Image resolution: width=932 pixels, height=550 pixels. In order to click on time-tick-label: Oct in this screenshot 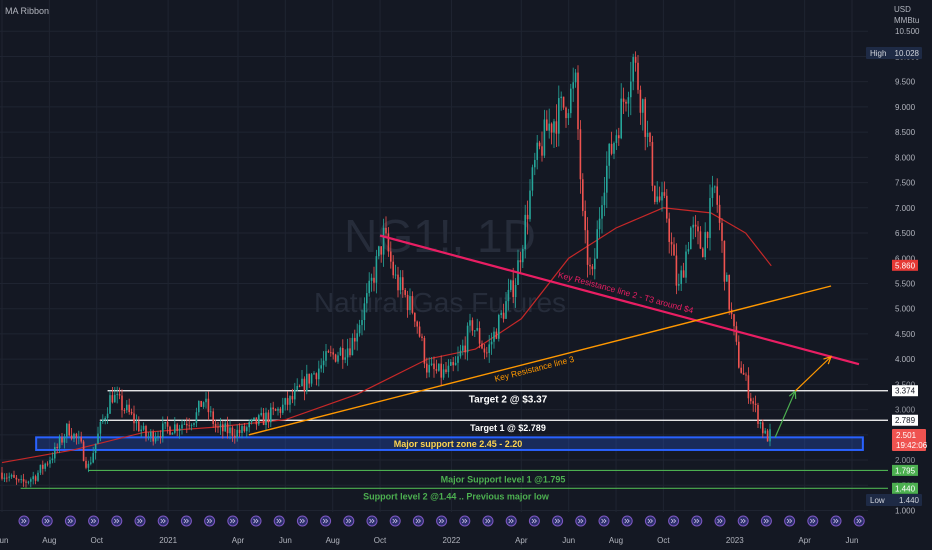, I will do `click(380, 540)`.